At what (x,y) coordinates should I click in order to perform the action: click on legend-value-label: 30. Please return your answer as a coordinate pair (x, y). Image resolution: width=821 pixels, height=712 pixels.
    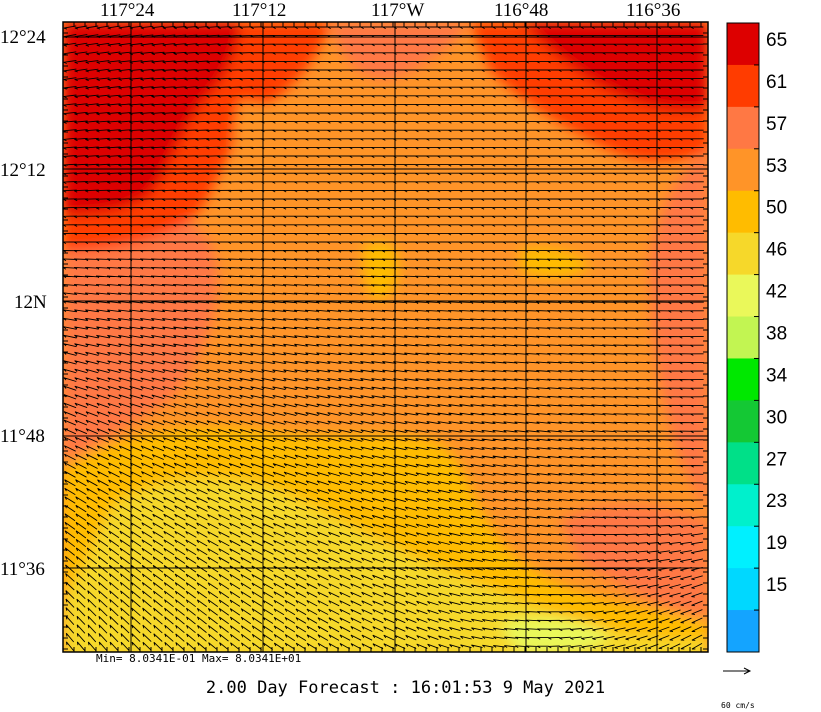
    Looking at the image, I should click on (776, 417).